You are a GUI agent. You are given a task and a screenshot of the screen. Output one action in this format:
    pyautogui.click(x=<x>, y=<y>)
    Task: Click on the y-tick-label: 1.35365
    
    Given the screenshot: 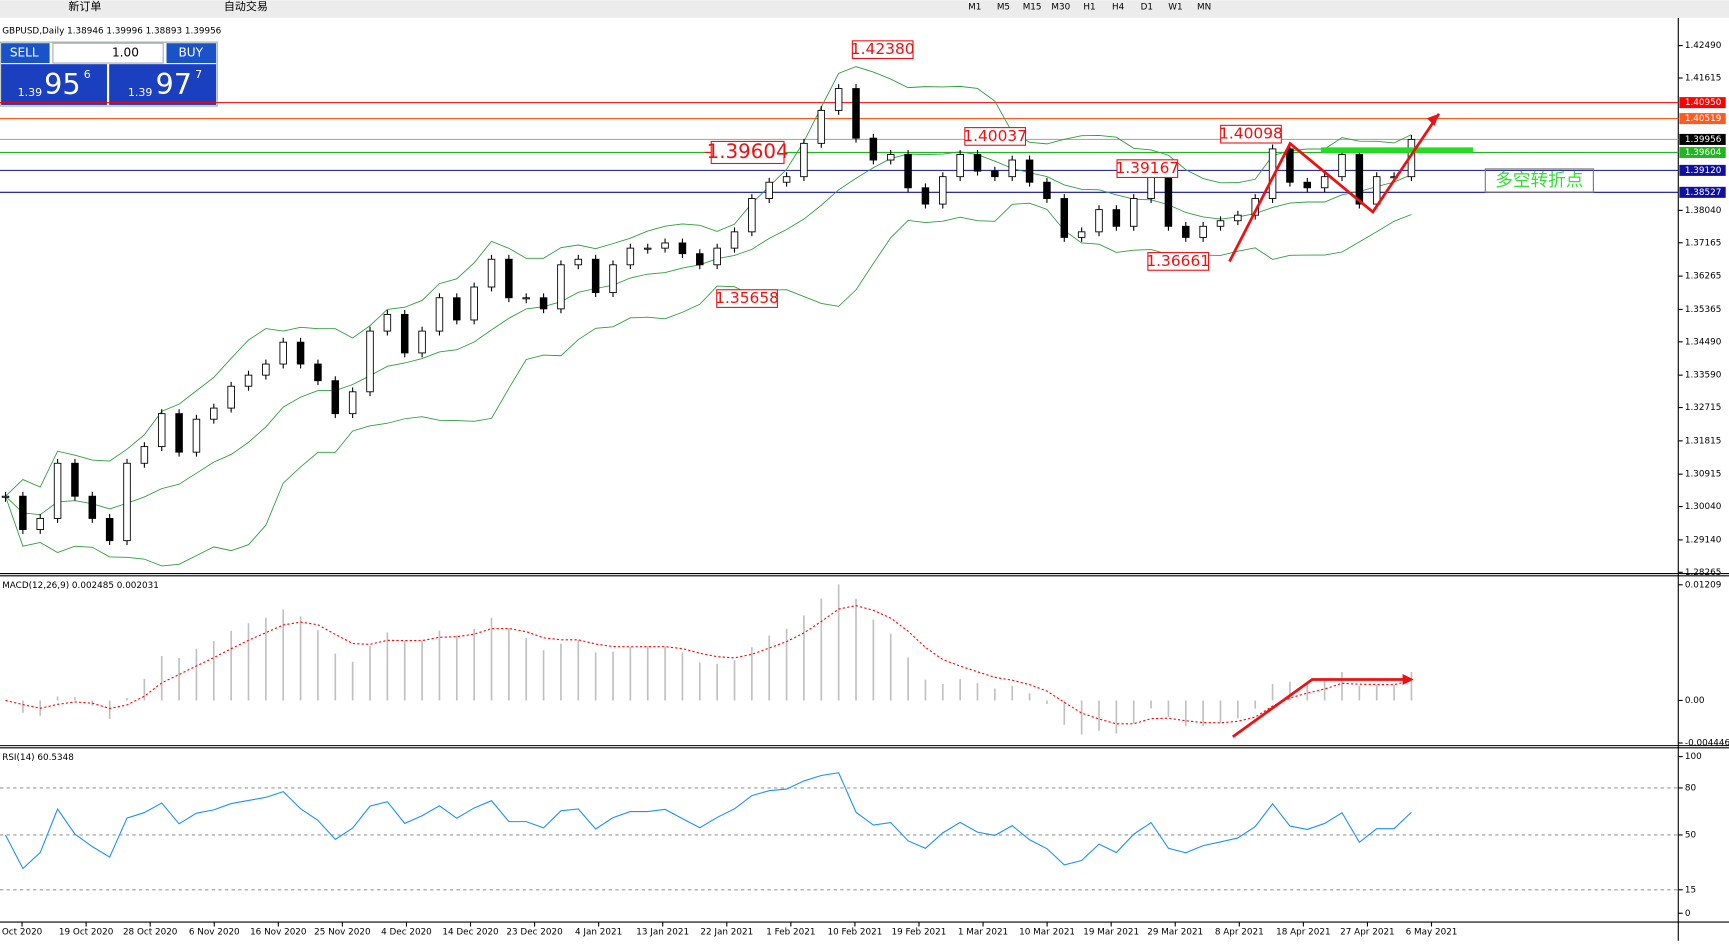 What is the action you would take?
    pyautogui.click(x=1703, y=310)
    